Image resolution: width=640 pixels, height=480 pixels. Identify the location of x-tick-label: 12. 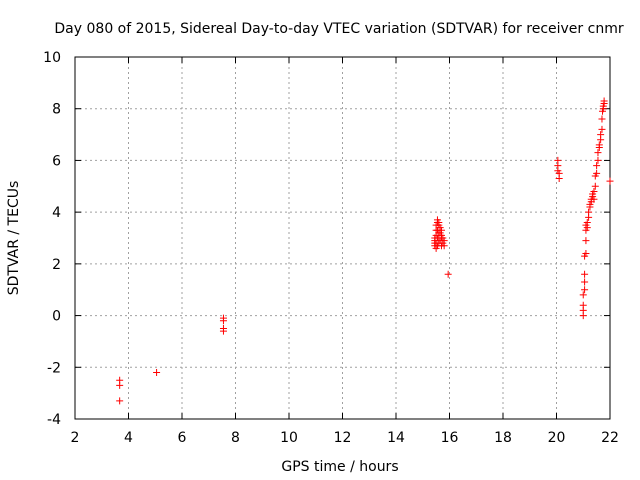
(343, 438).